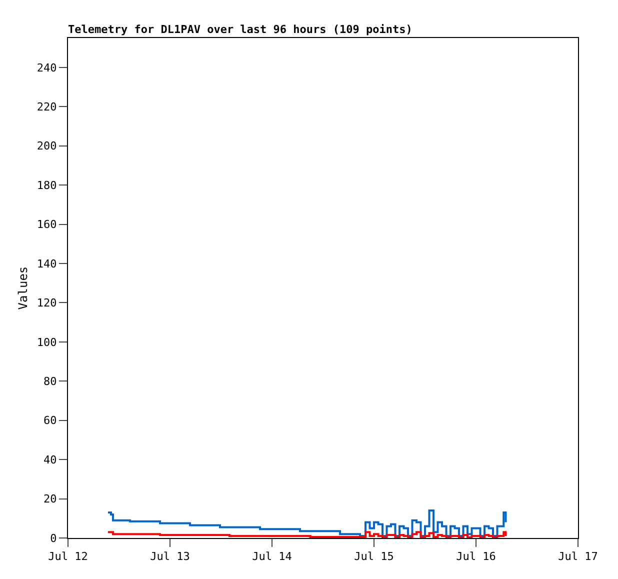  Describe the element at coordinates (240, 29) in the screenshot. I see `chart-title: Telemetry for DL1PAV over last 96 hours (109 points)` at that location.